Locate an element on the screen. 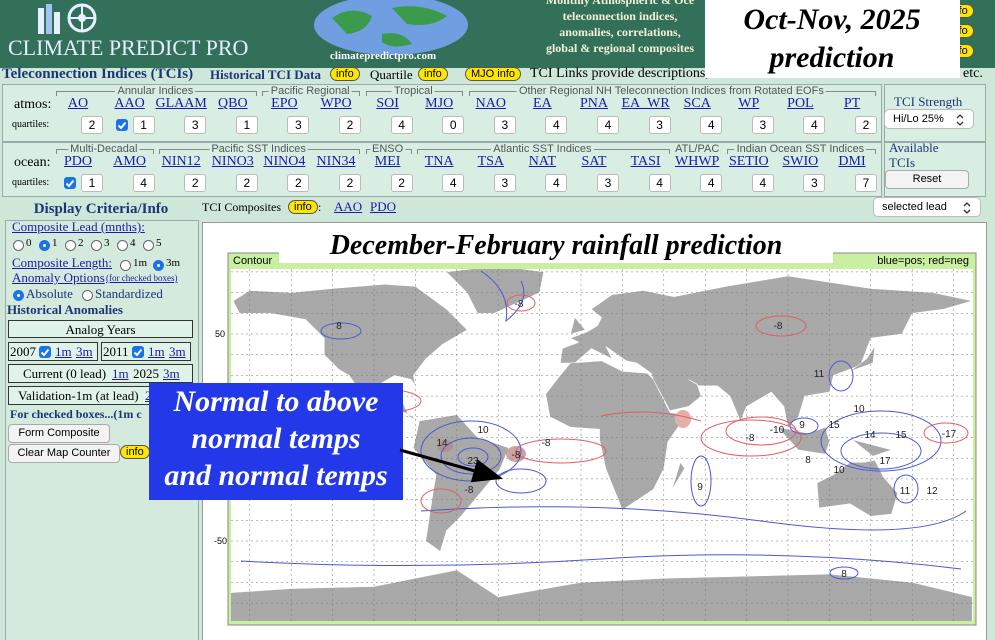 The height and width of the screenshot is (640, 995). index-link: NAO is located at coordinates (490, 103).